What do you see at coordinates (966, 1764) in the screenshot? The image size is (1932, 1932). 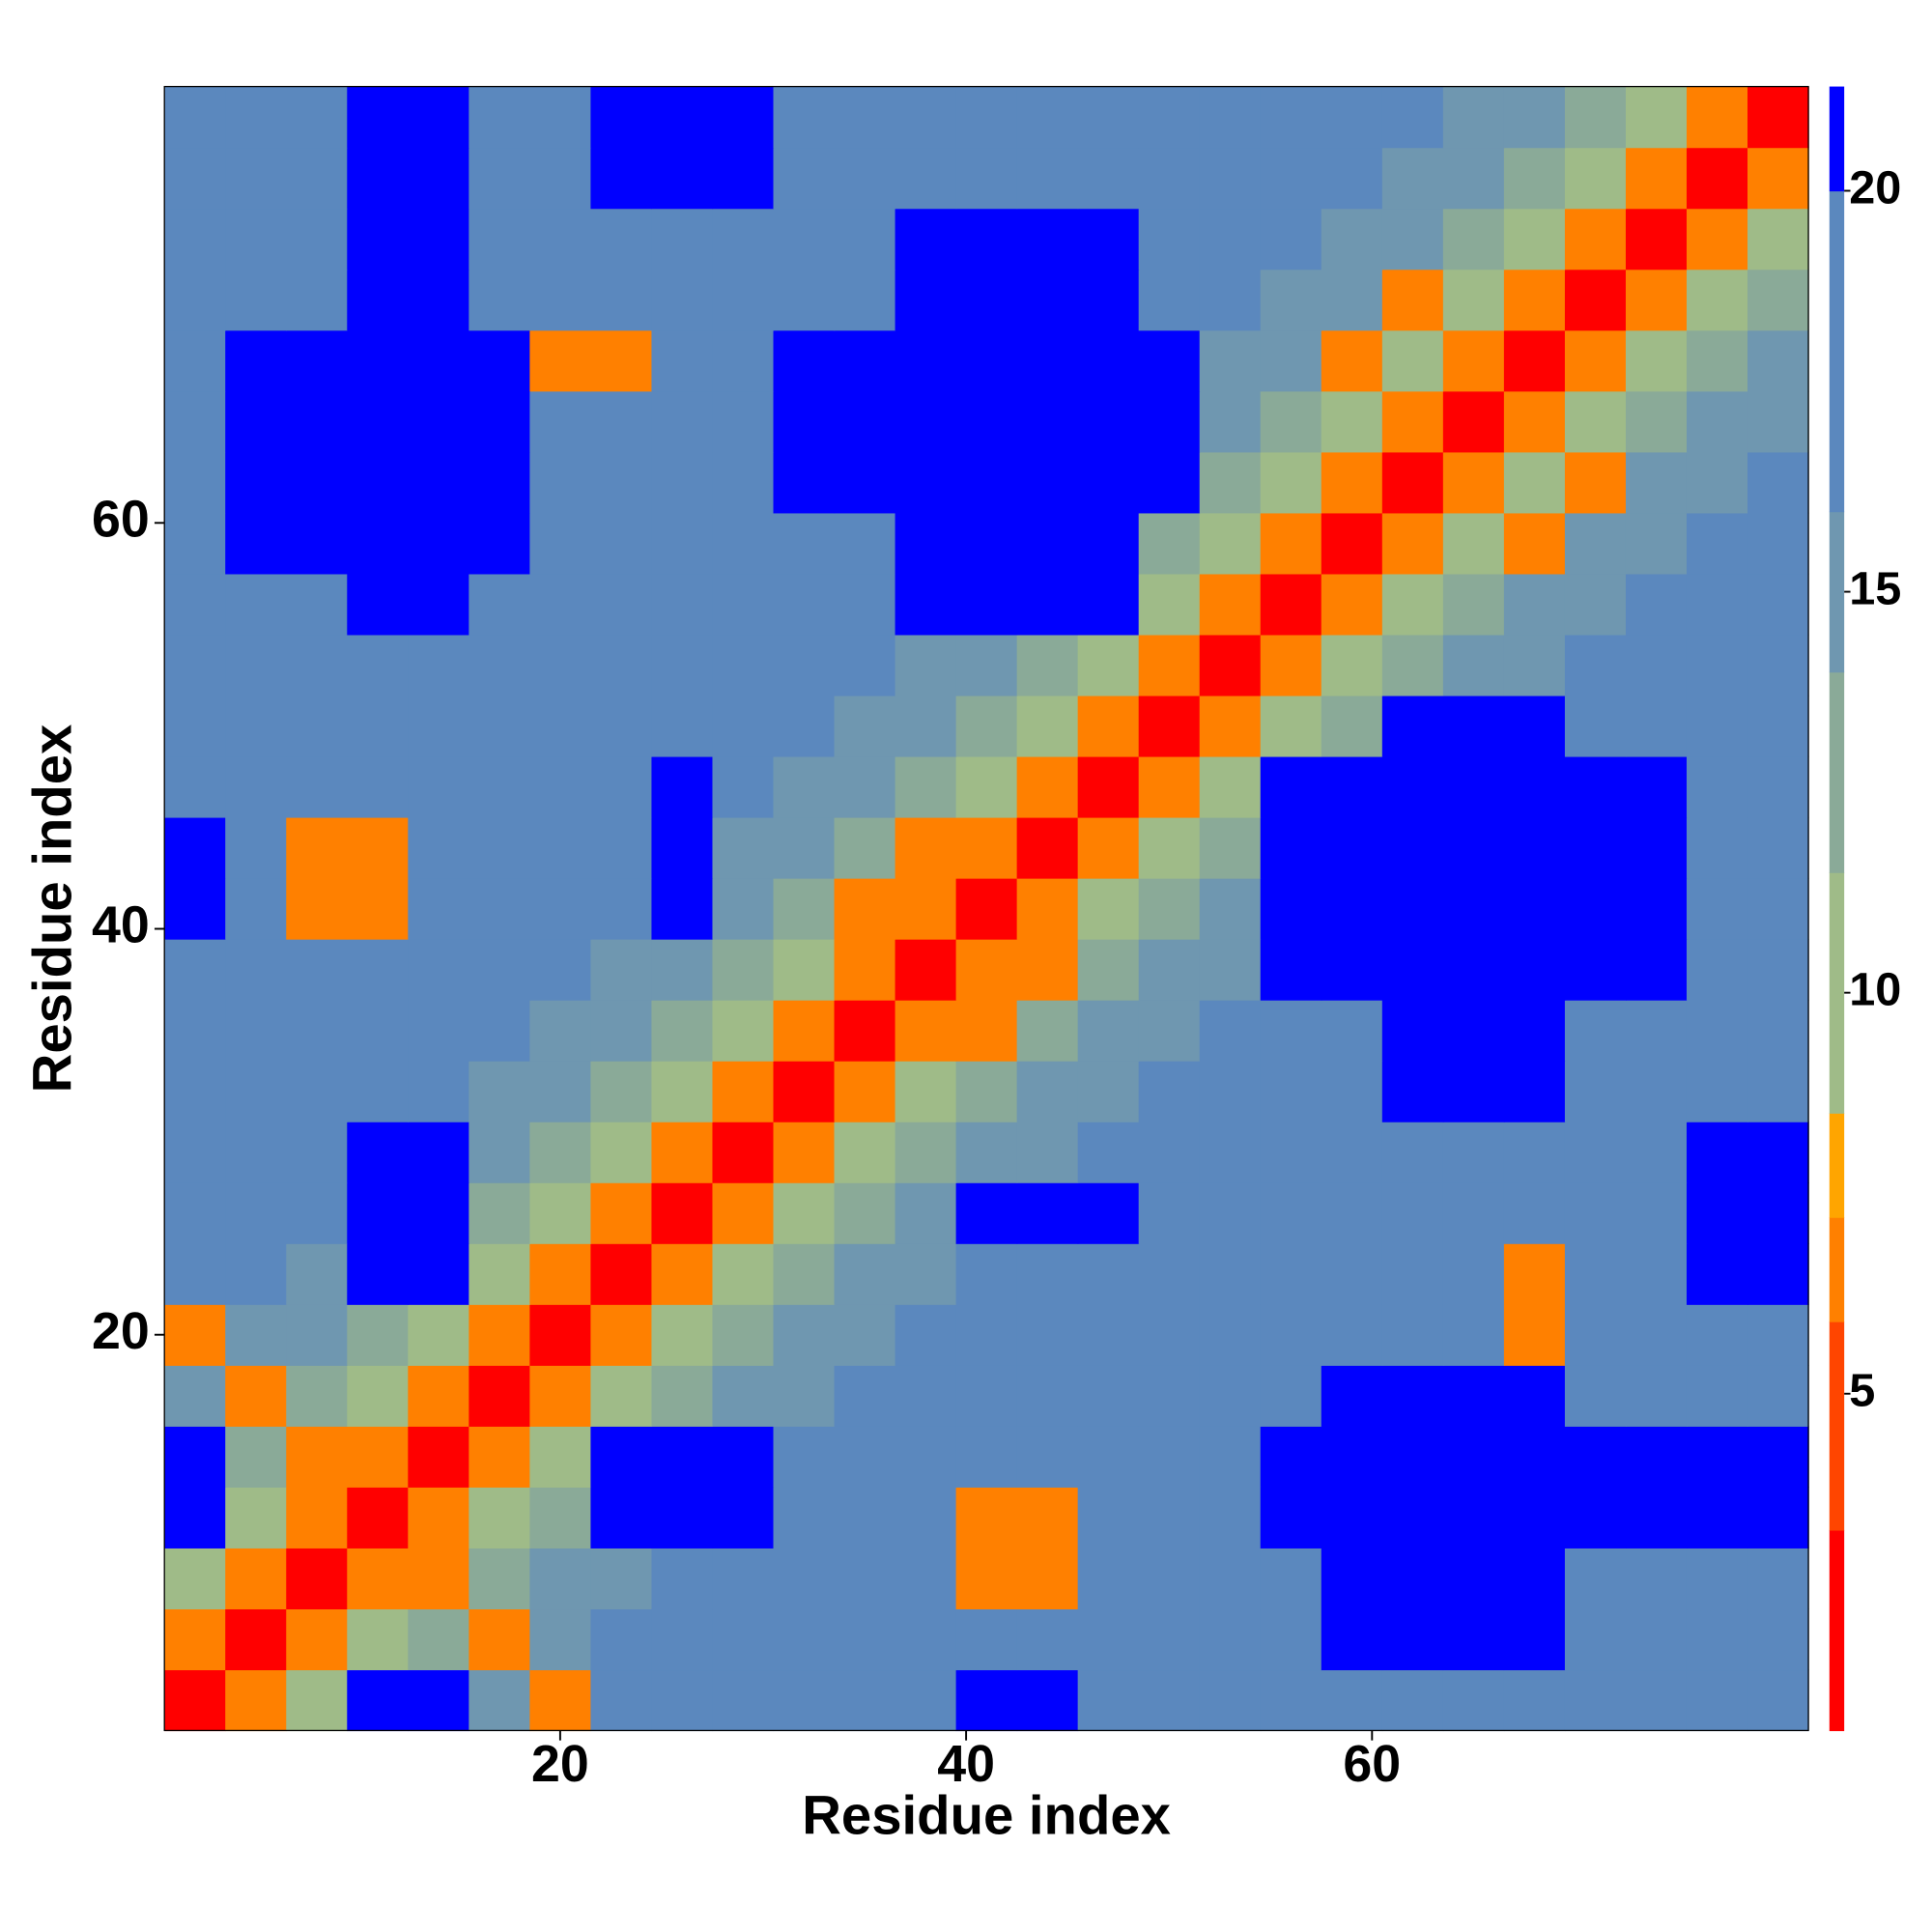 I see `x-tick-label: 40` at bounding box center [966, 1764].